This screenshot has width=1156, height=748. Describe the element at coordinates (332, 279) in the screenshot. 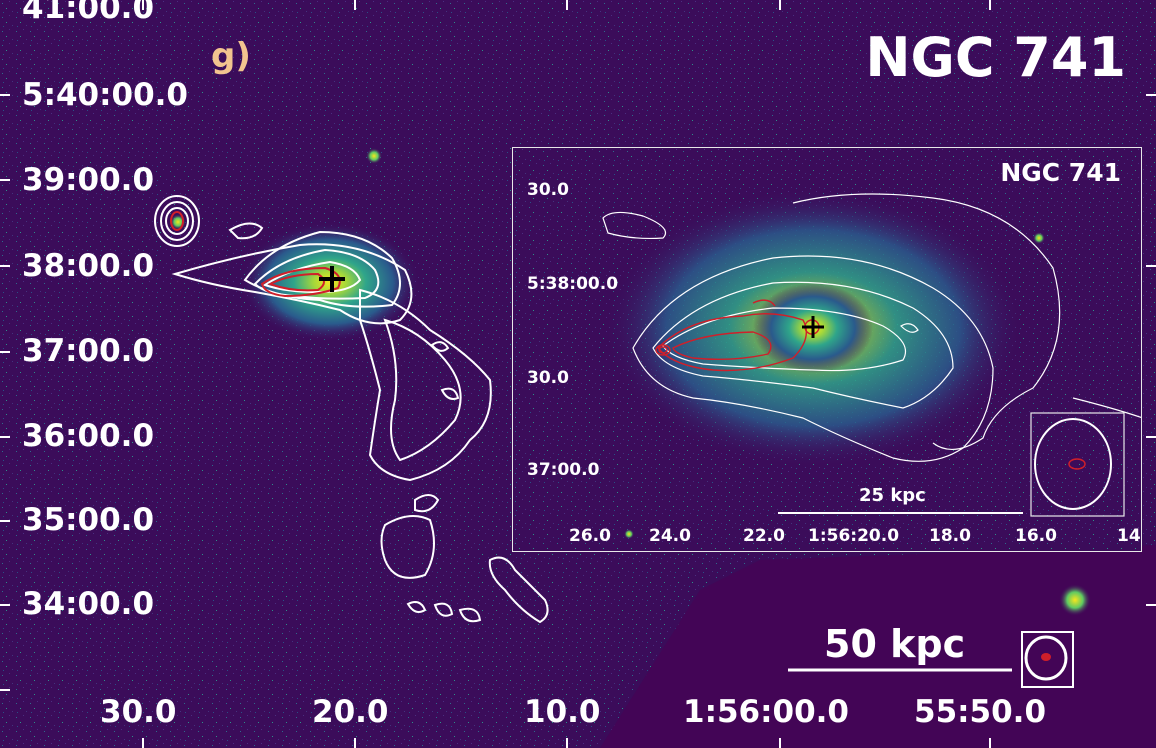

I see `galaxy-center-cross` at that location.